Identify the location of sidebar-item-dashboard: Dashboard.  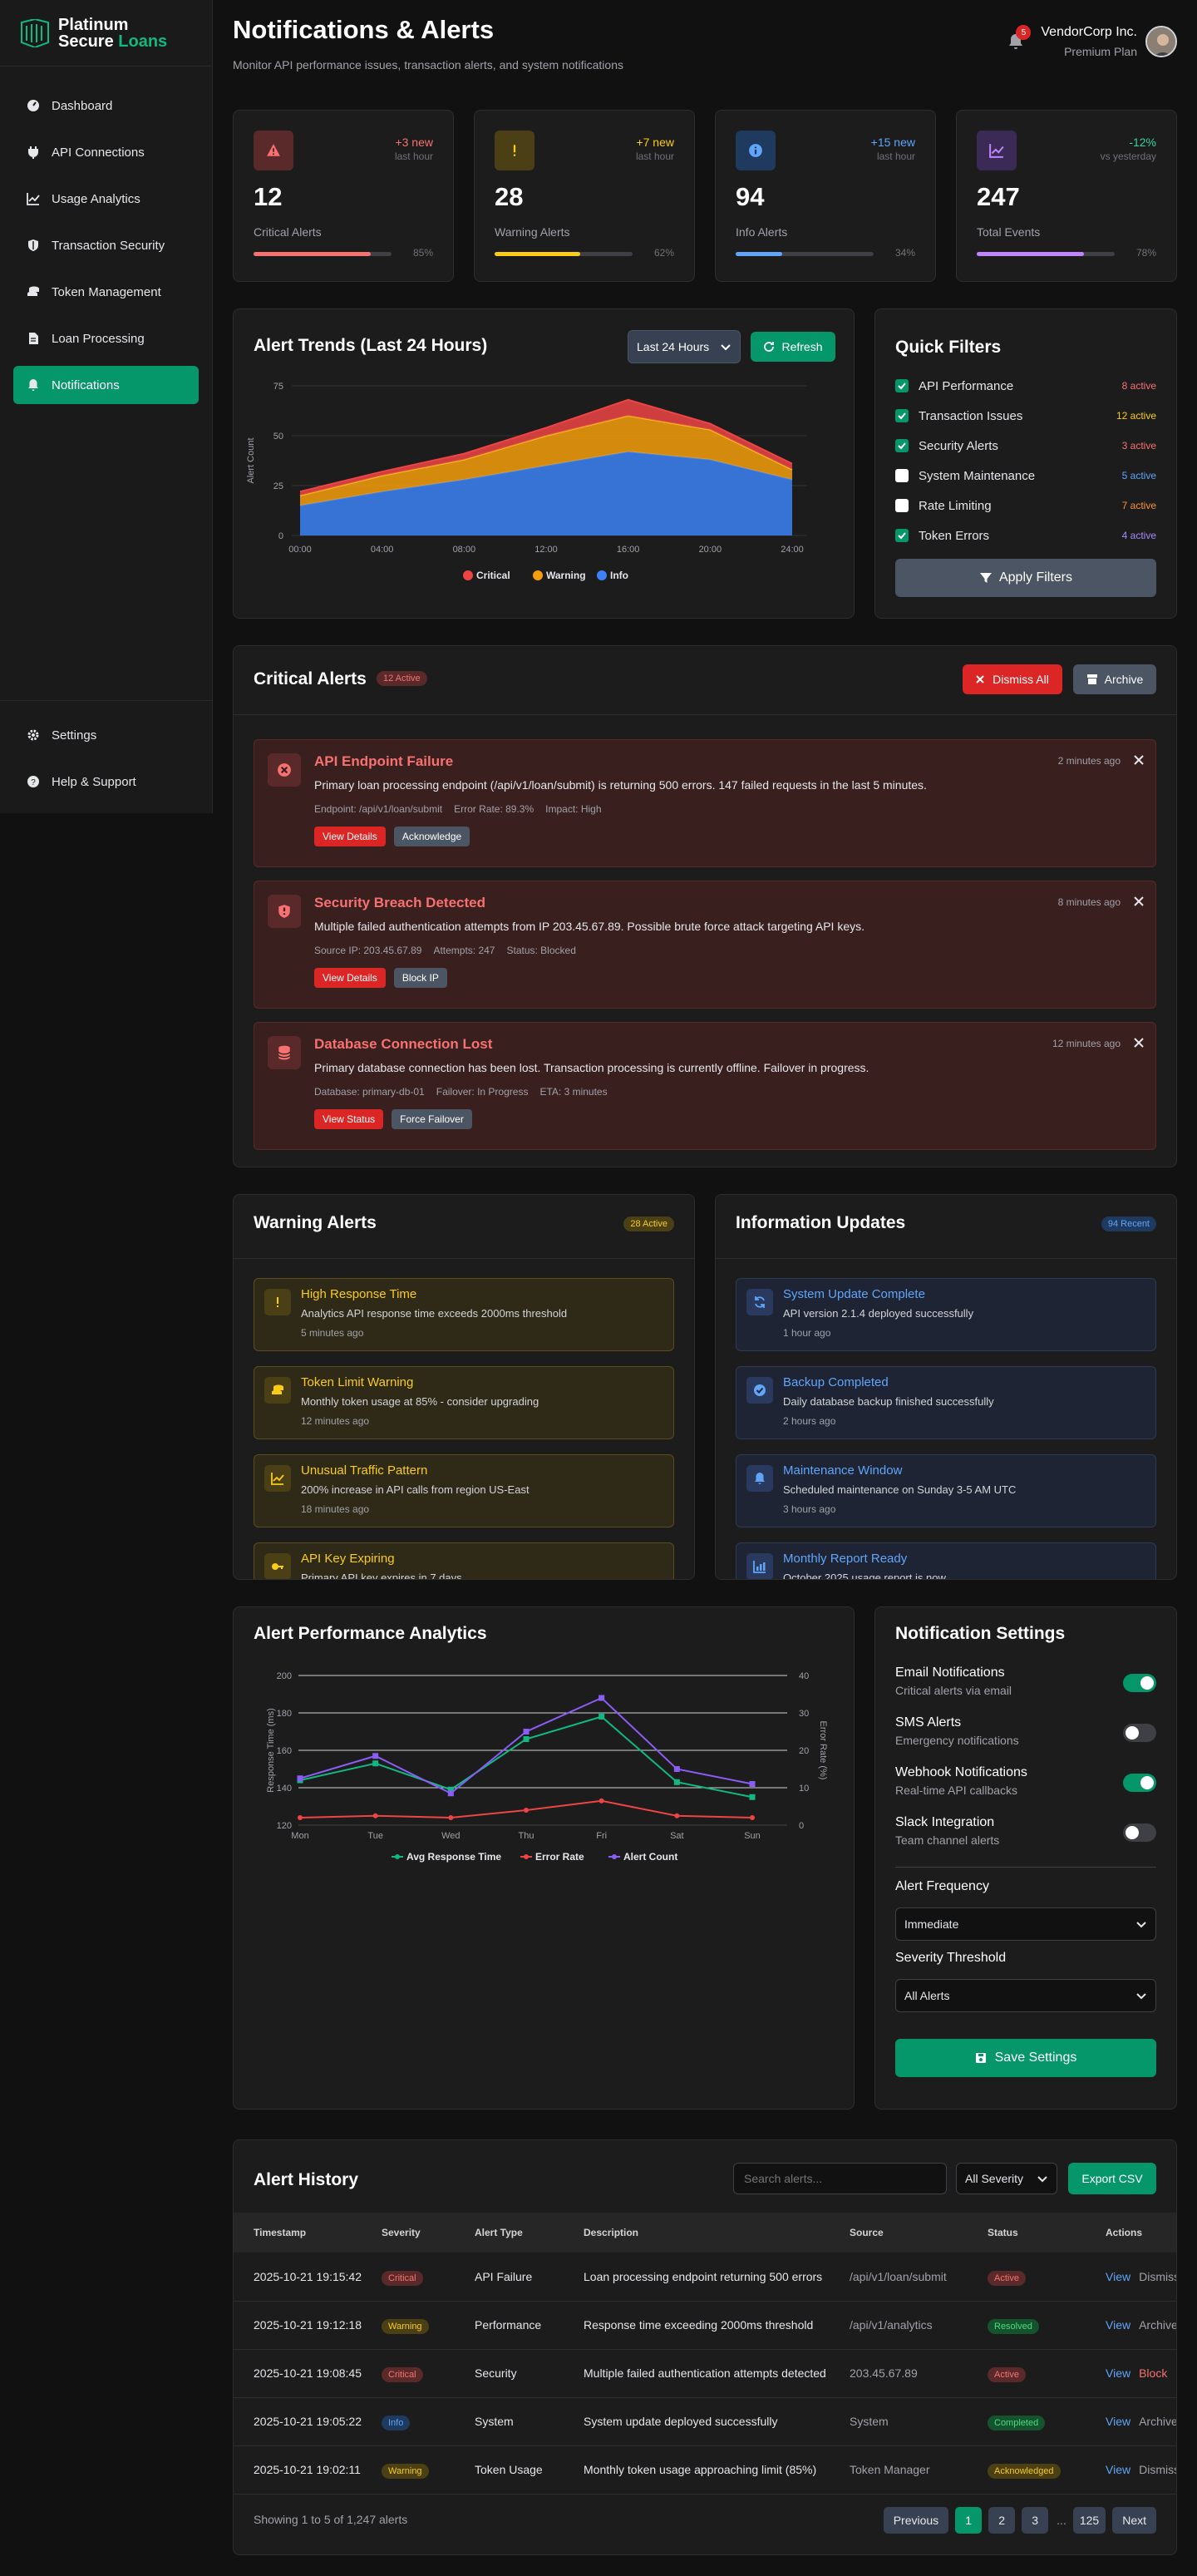
(106, 105).